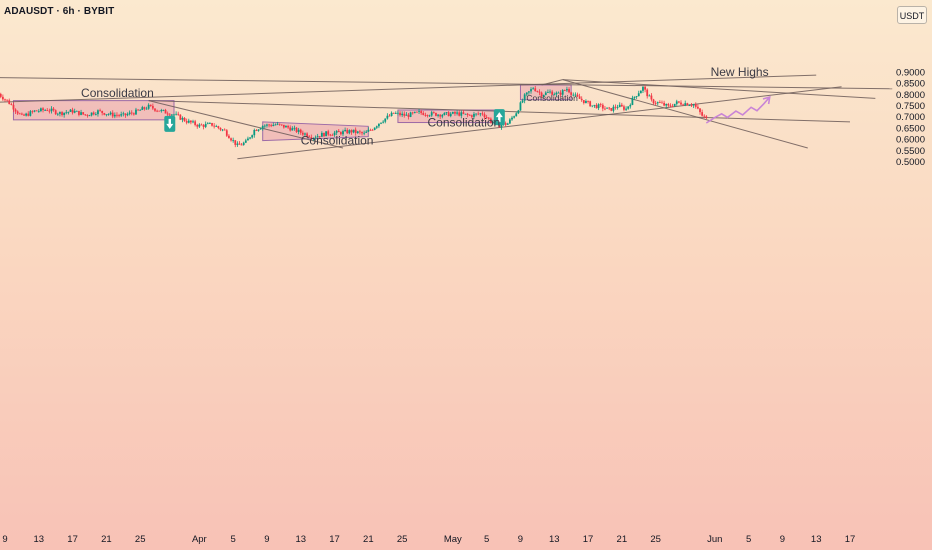 The image size is (932, 550). I want to click on projection-path, so click(738, 110).